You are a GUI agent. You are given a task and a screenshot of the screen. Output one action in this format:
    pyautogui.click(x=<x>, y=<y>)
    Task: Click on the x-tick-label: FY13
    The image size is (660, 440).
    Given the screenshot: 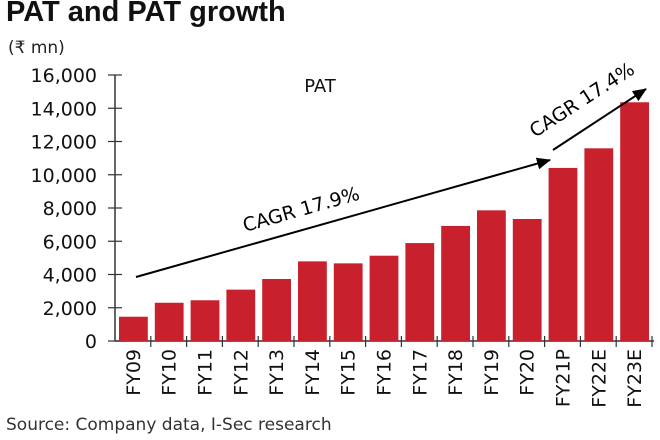 What is the action you would take?
    pyautogui.click(x=277, y=372)
    